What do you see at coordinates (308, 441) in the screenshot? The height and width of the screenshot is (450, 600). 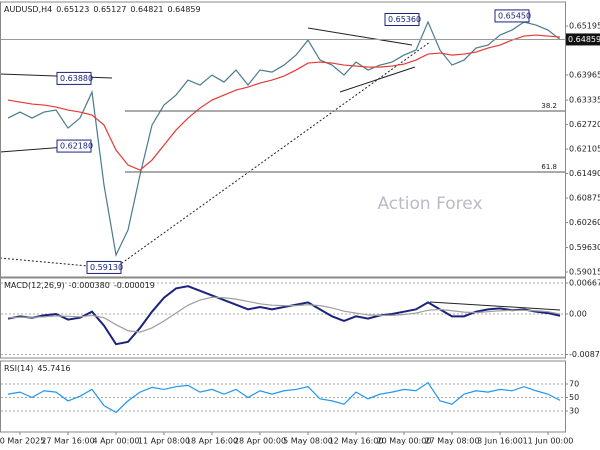 I see `x-tick-label: 5 May 08:00` at bounding box center [308, 441].